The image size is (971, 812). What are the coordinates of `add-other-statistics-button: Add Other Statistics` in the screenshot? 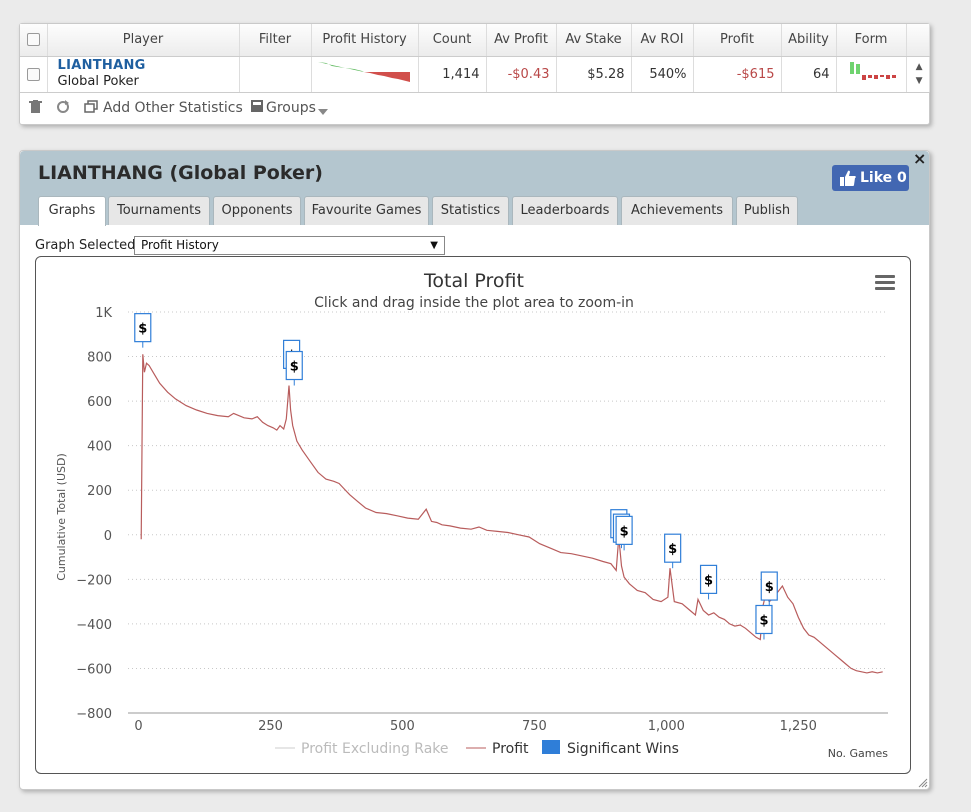 It's located at (173, 108).